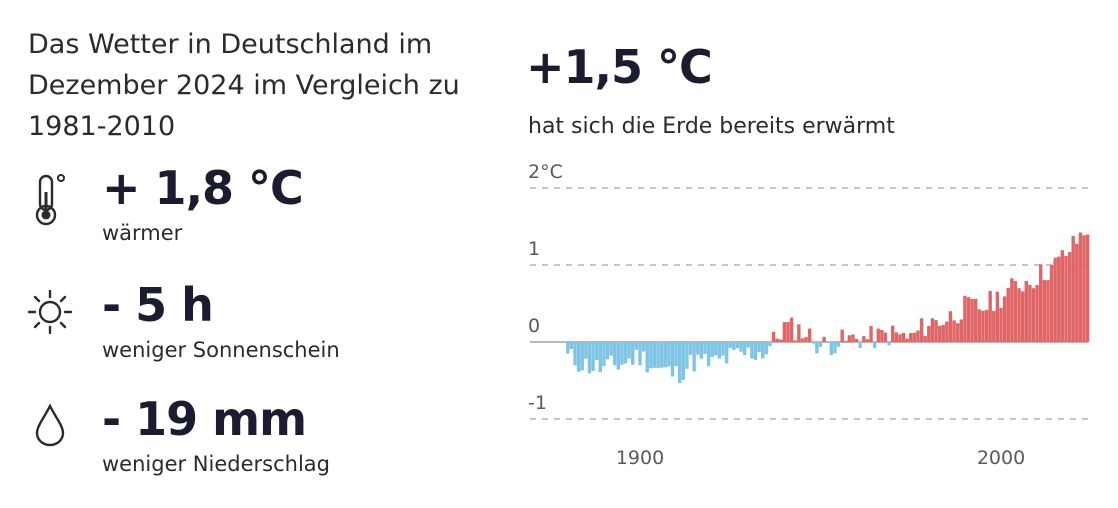 This screenshot has height=508, width=1118. Describe the element at coordinates (142, 233) in the screenshot. I see `temperature-label: wärmer` at that location.